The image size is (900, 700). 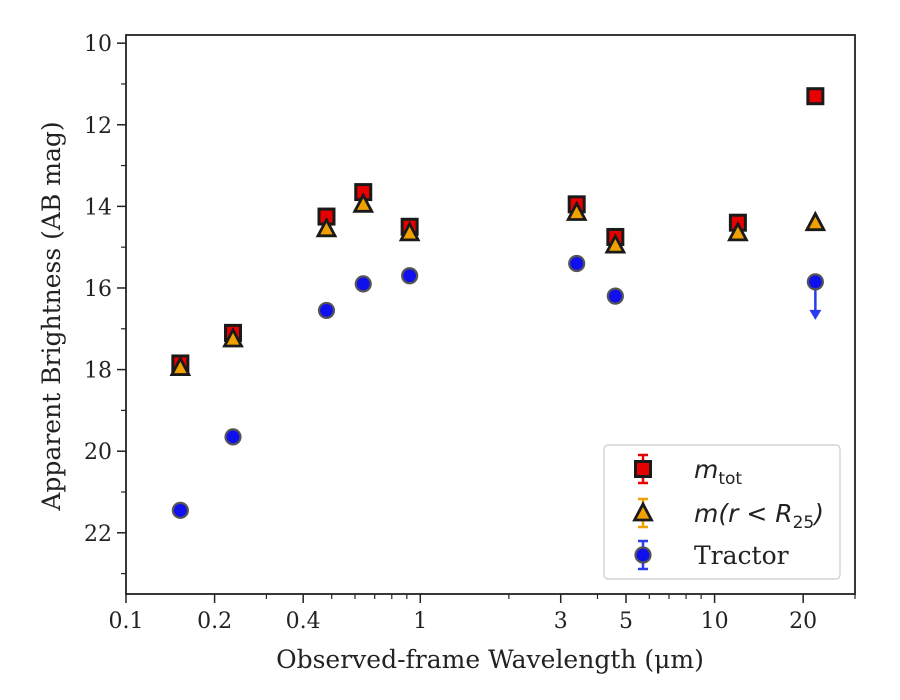 I want to click on legend: mtot m(r < R25) Tractor, so click(x=722, y=512).